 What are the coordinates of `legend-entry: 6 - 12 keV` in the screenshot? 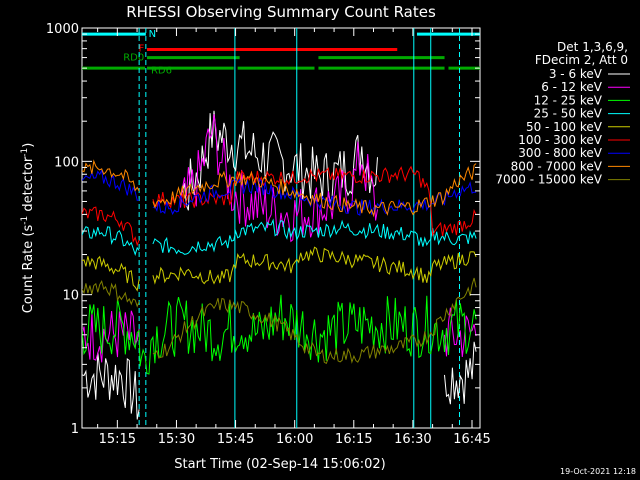 It's located at (572, 87).